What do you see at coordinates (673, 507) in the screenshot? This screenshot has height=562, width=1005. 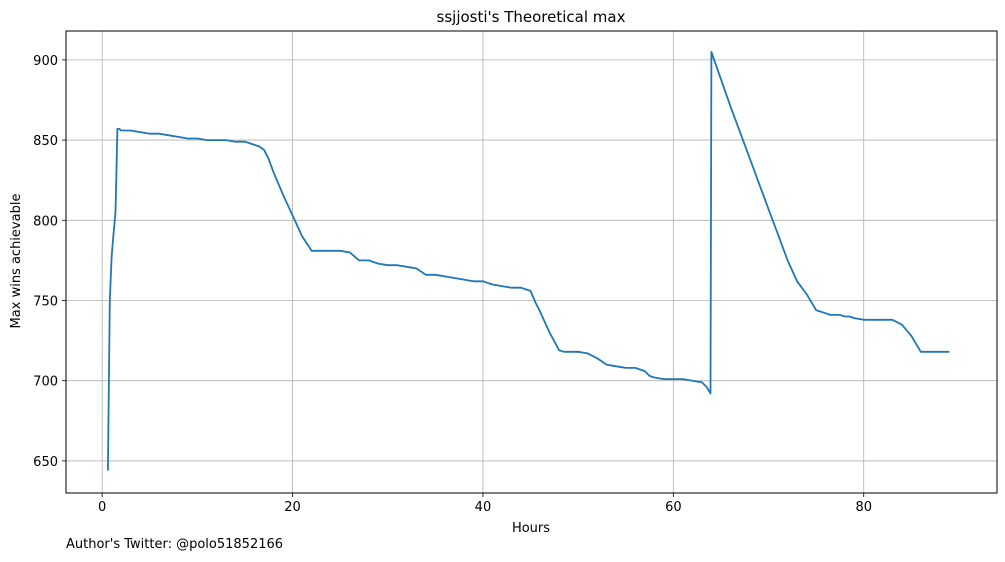 I see `x-tick-label: 60` at bounding box center [673, 507].